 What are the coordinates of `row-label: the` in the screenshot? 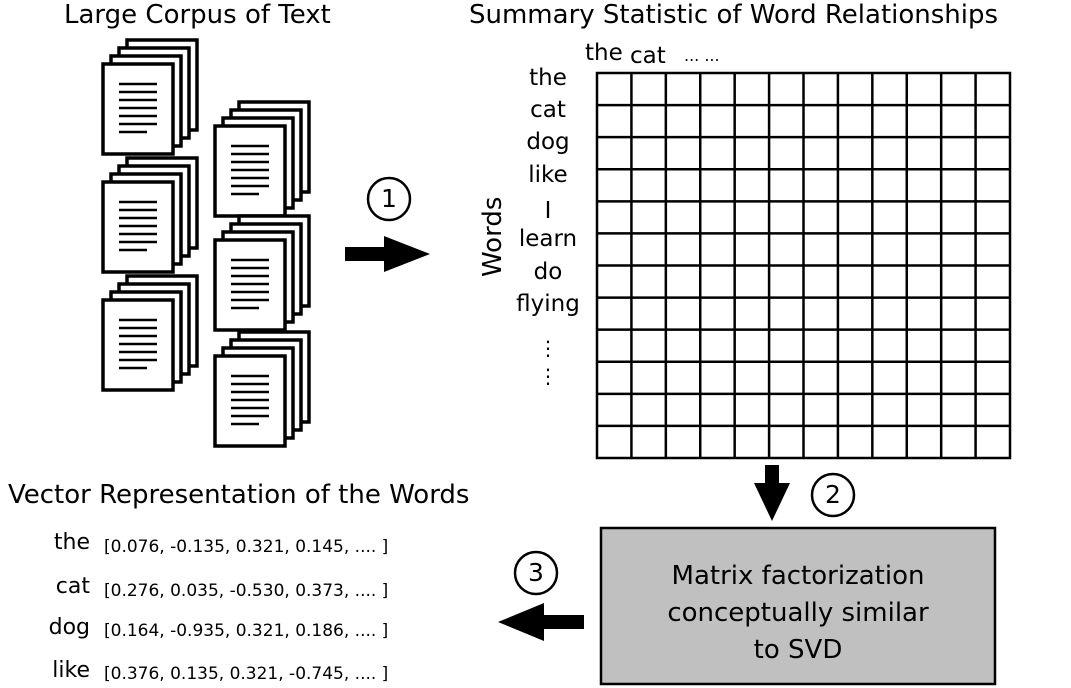 It's located at (548, 78).